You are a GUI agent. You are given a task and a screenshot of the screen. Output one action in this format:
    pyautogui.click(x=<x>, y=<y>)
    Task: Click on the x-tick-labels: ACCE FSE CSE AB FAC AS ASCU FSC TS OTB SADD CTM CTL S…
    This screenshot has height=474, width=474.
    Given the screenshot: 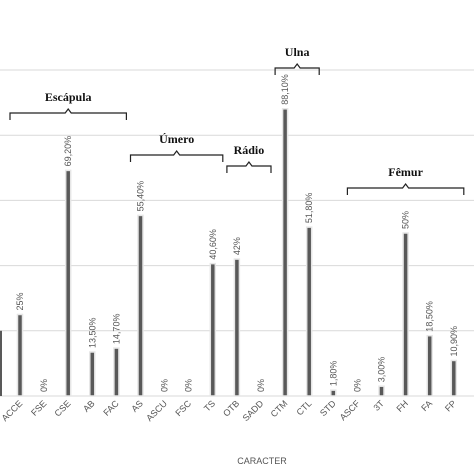 What is the action you would take?
    pyautogui.click(x=229, y=410)
    